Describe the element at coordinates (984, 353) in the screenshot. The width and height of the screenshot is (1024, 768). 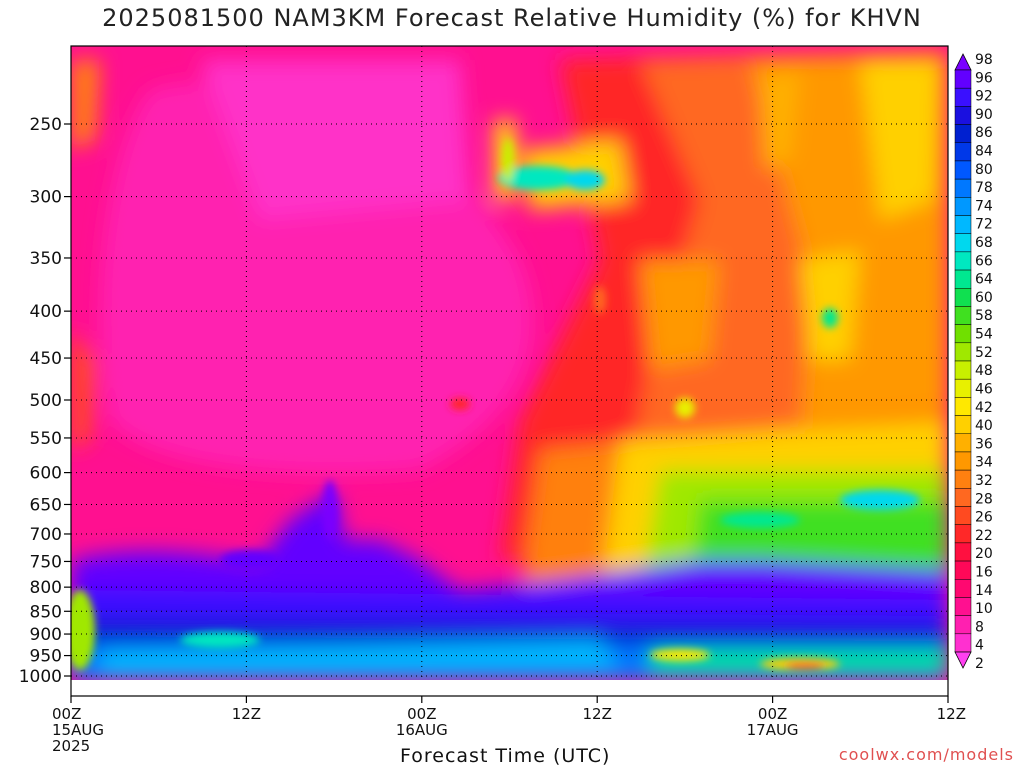
I see `colorbar-label: 52` at that location.